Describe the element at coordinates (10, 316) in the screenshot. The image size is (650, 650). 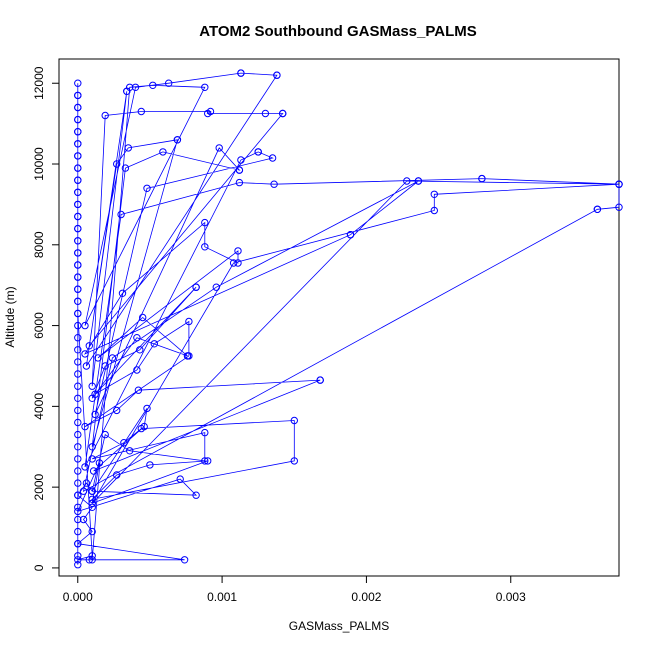
I see `y-axis-label: Altitude (m)` at that location.